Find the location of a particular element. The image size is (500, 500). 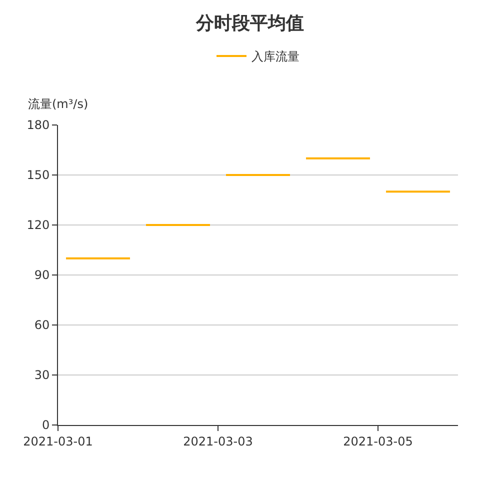

x-tick-label: 2021-03-01 is located at coordinates (58, 441).